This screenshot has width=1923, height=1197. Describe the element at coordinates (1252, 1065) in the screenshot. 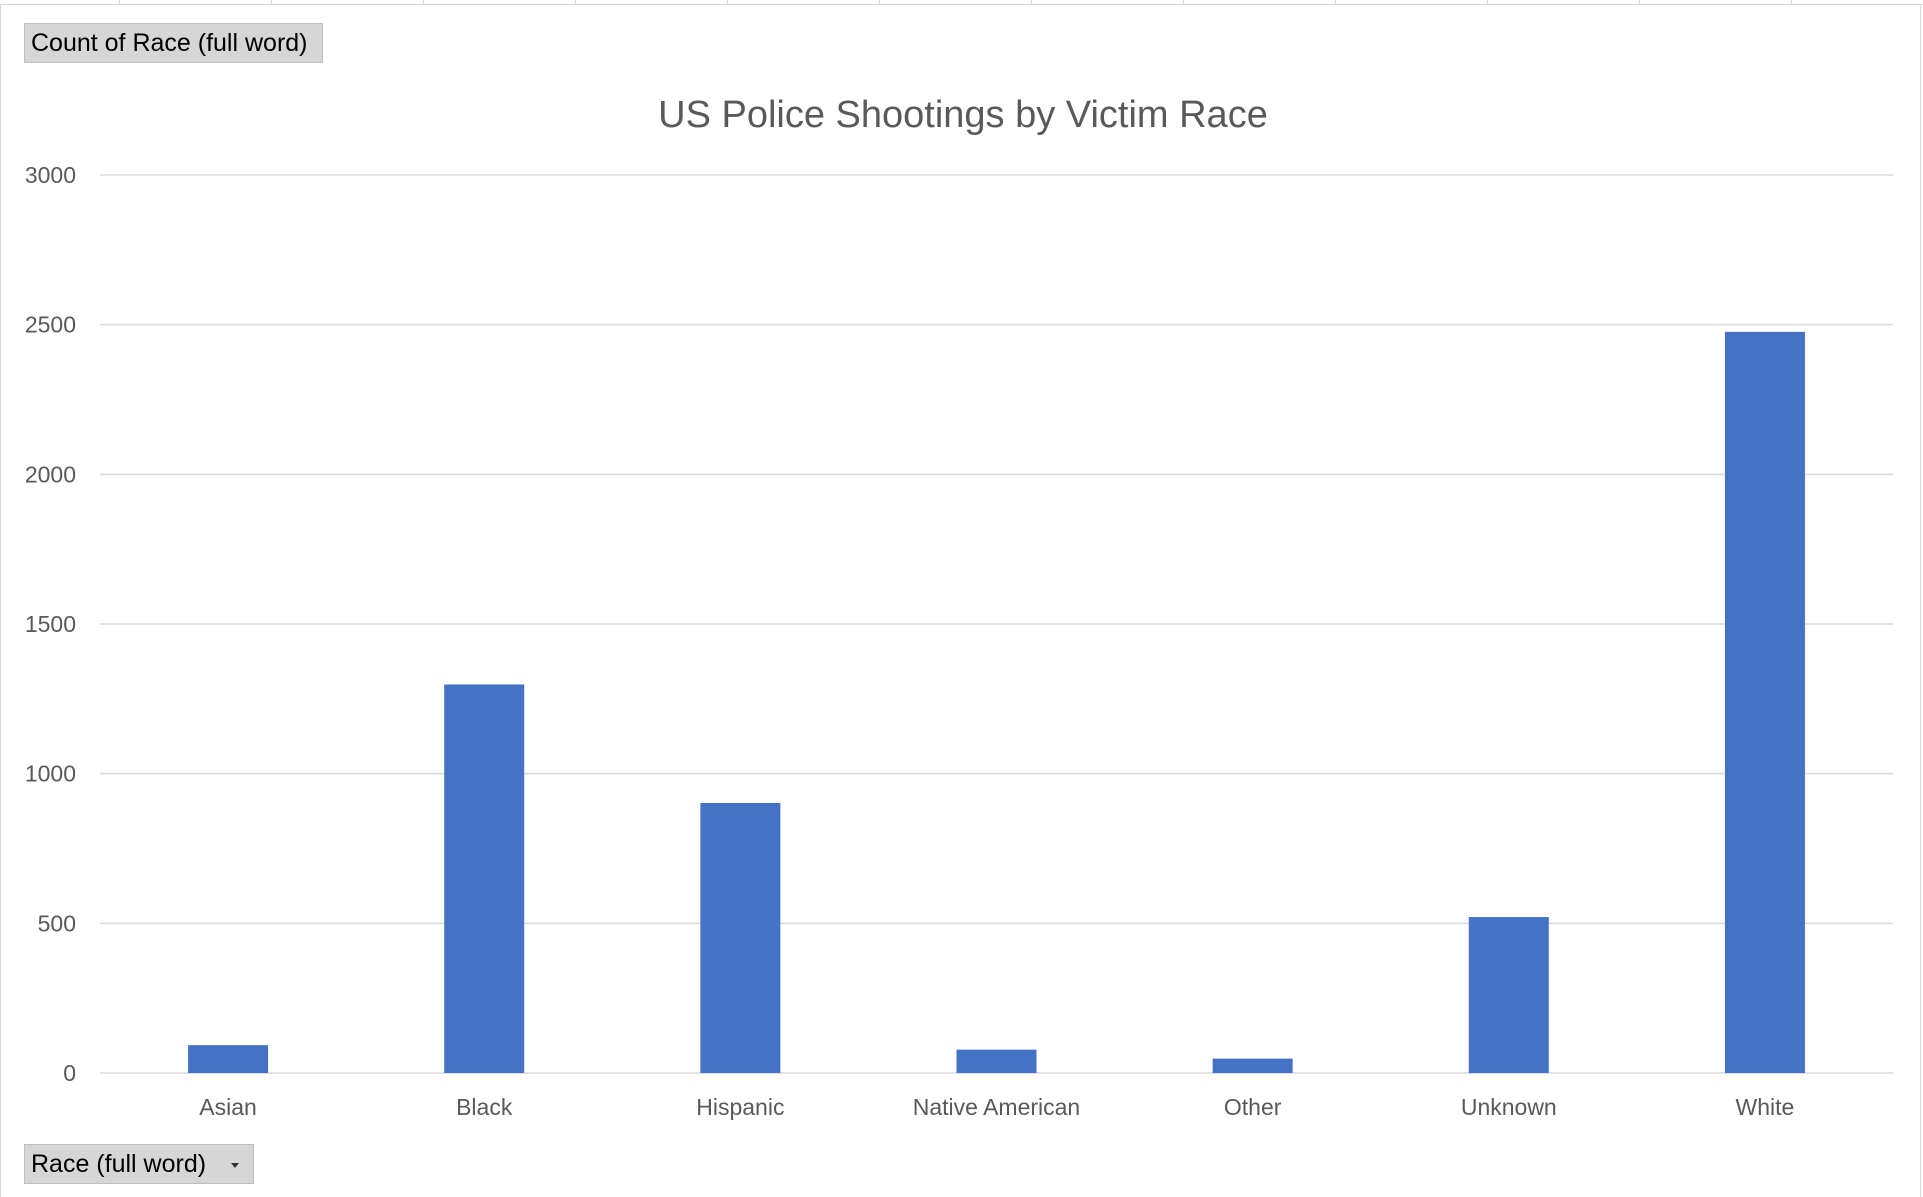

I see `bar-other` at that location.